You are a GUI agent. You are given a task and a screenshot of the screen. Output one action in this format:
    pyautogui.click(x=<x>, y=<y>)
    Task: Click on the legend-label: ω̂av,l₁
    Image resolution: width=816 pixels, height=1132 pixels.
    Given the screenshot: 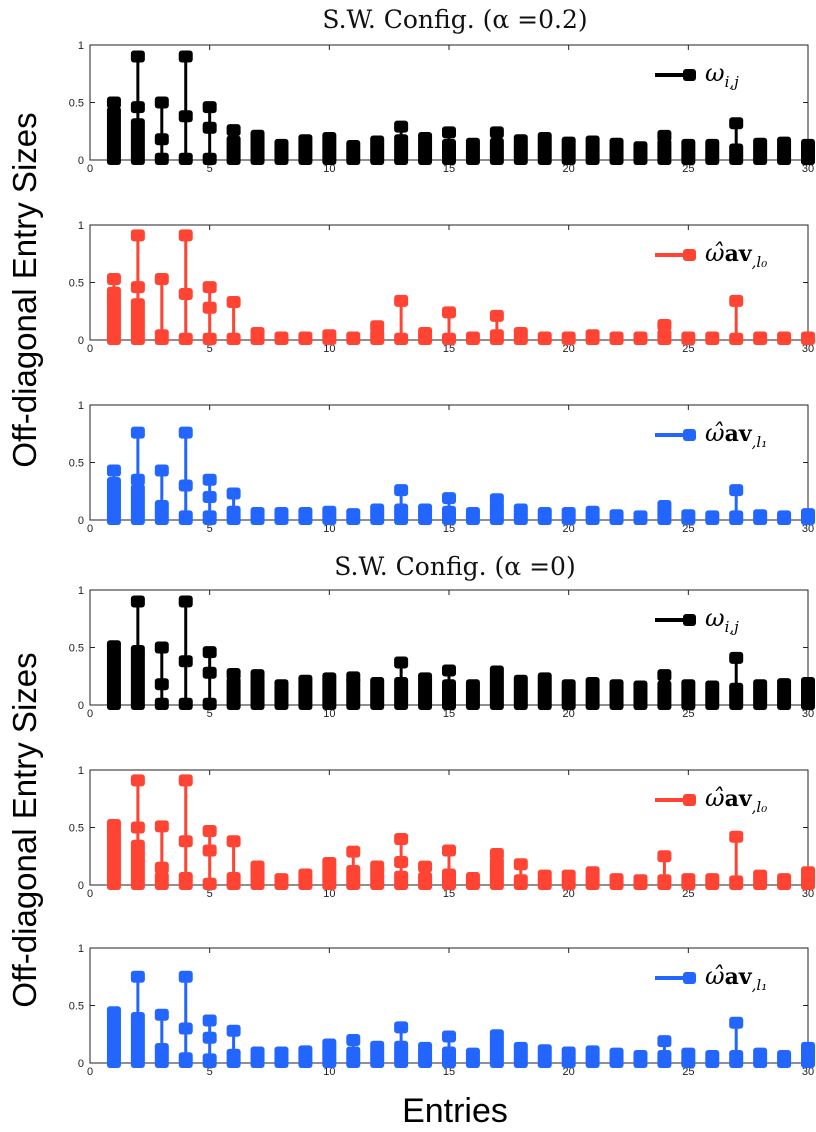 What is the action you would take?
    pyautogui.click(x=736, y=435)
    